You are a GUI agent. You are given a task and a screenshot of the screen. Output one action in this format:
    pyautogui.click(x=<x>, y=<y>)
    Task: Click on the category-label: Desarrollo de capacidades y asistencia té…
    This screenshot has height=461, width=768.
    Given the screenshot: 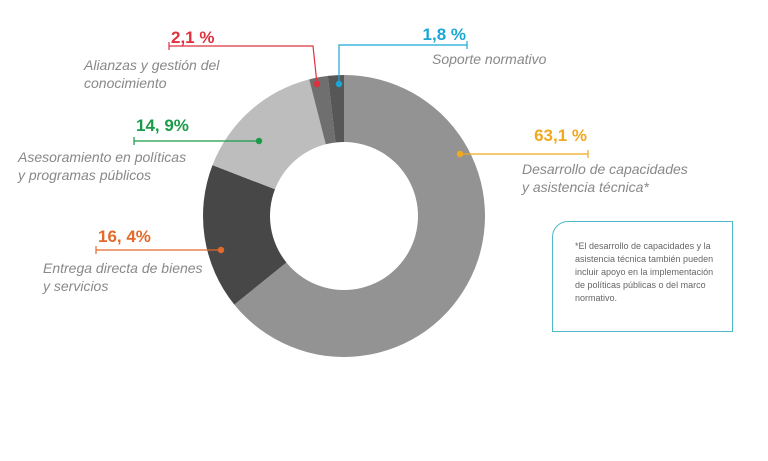 What is the action you would take?
    pyautogui.click(x=604, y=178)
    